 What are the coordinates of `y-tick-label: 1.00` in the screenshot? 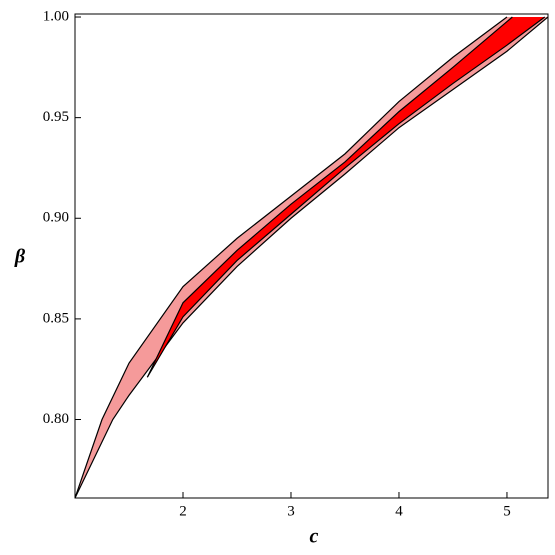 It's located at (56, 16).